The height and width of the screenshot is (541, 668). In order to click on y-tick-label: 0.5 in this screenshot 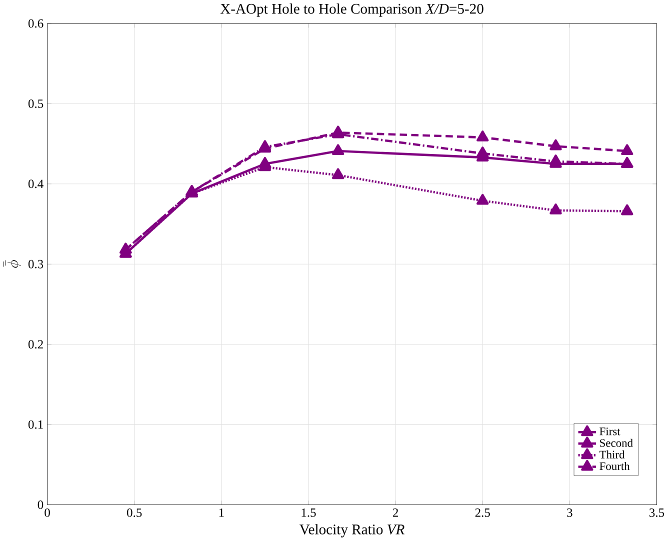, I will do `click(36, 104)`.